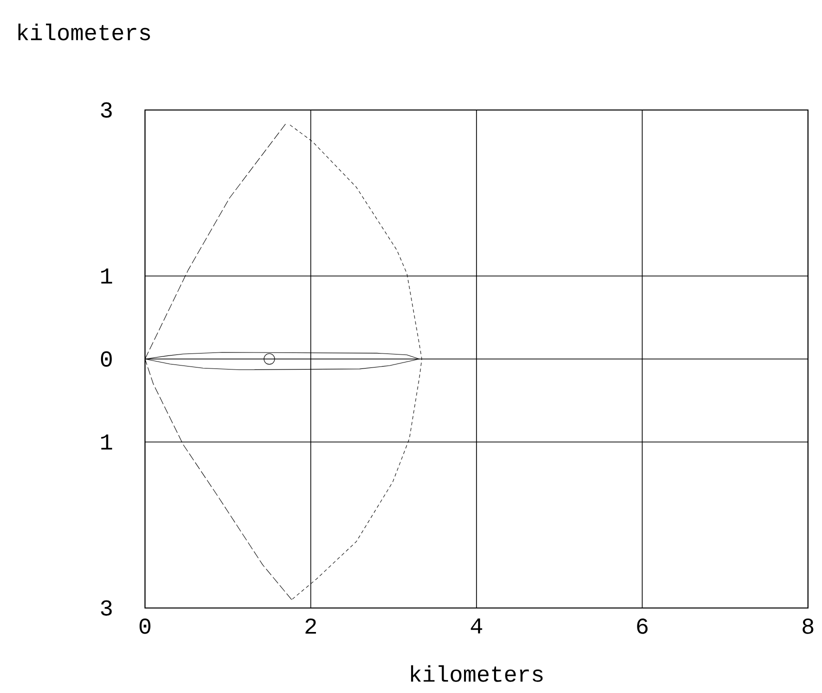 This screenshot has width=822, height=693. Describe the element at coordinates (145, 626) in the screenshot. I see `x-tick-label: 0` at that location.